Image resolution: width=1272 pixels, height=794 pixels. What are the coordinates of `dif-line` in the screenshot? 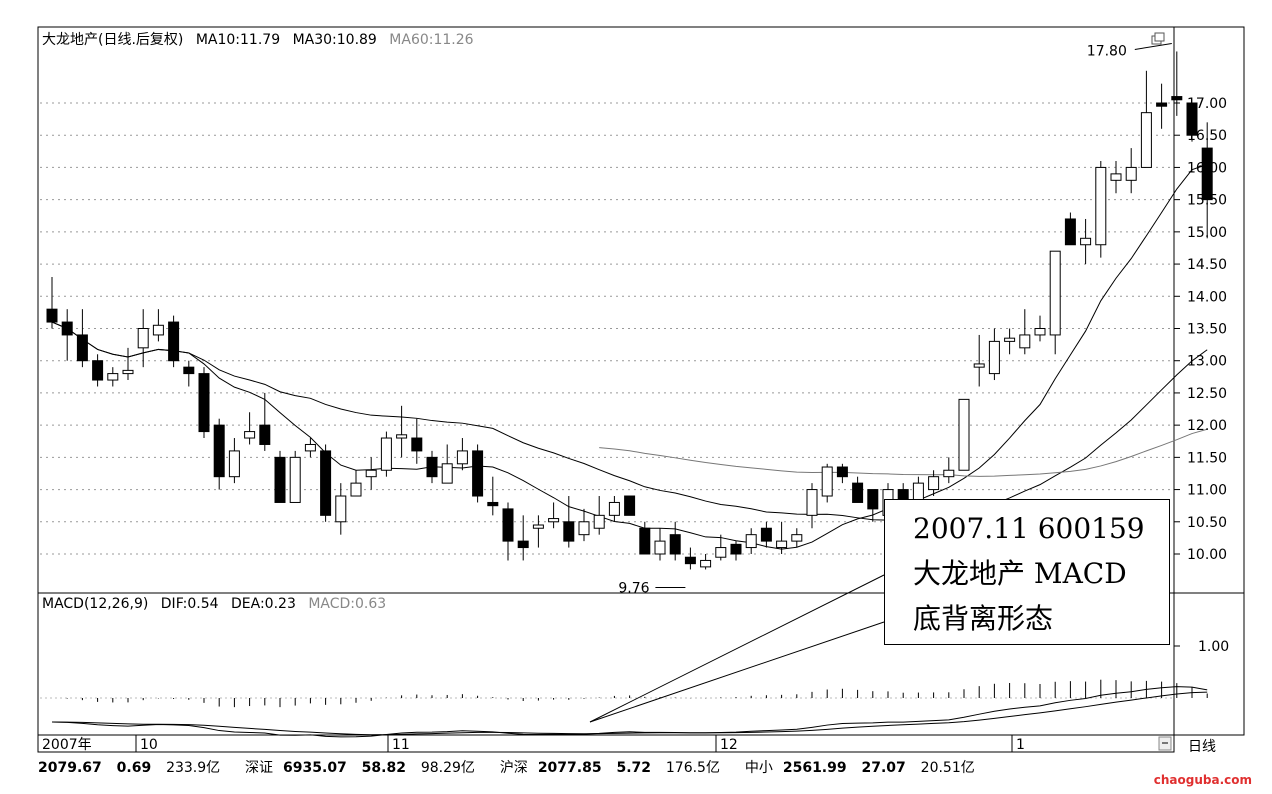 It's located at (629, 712).